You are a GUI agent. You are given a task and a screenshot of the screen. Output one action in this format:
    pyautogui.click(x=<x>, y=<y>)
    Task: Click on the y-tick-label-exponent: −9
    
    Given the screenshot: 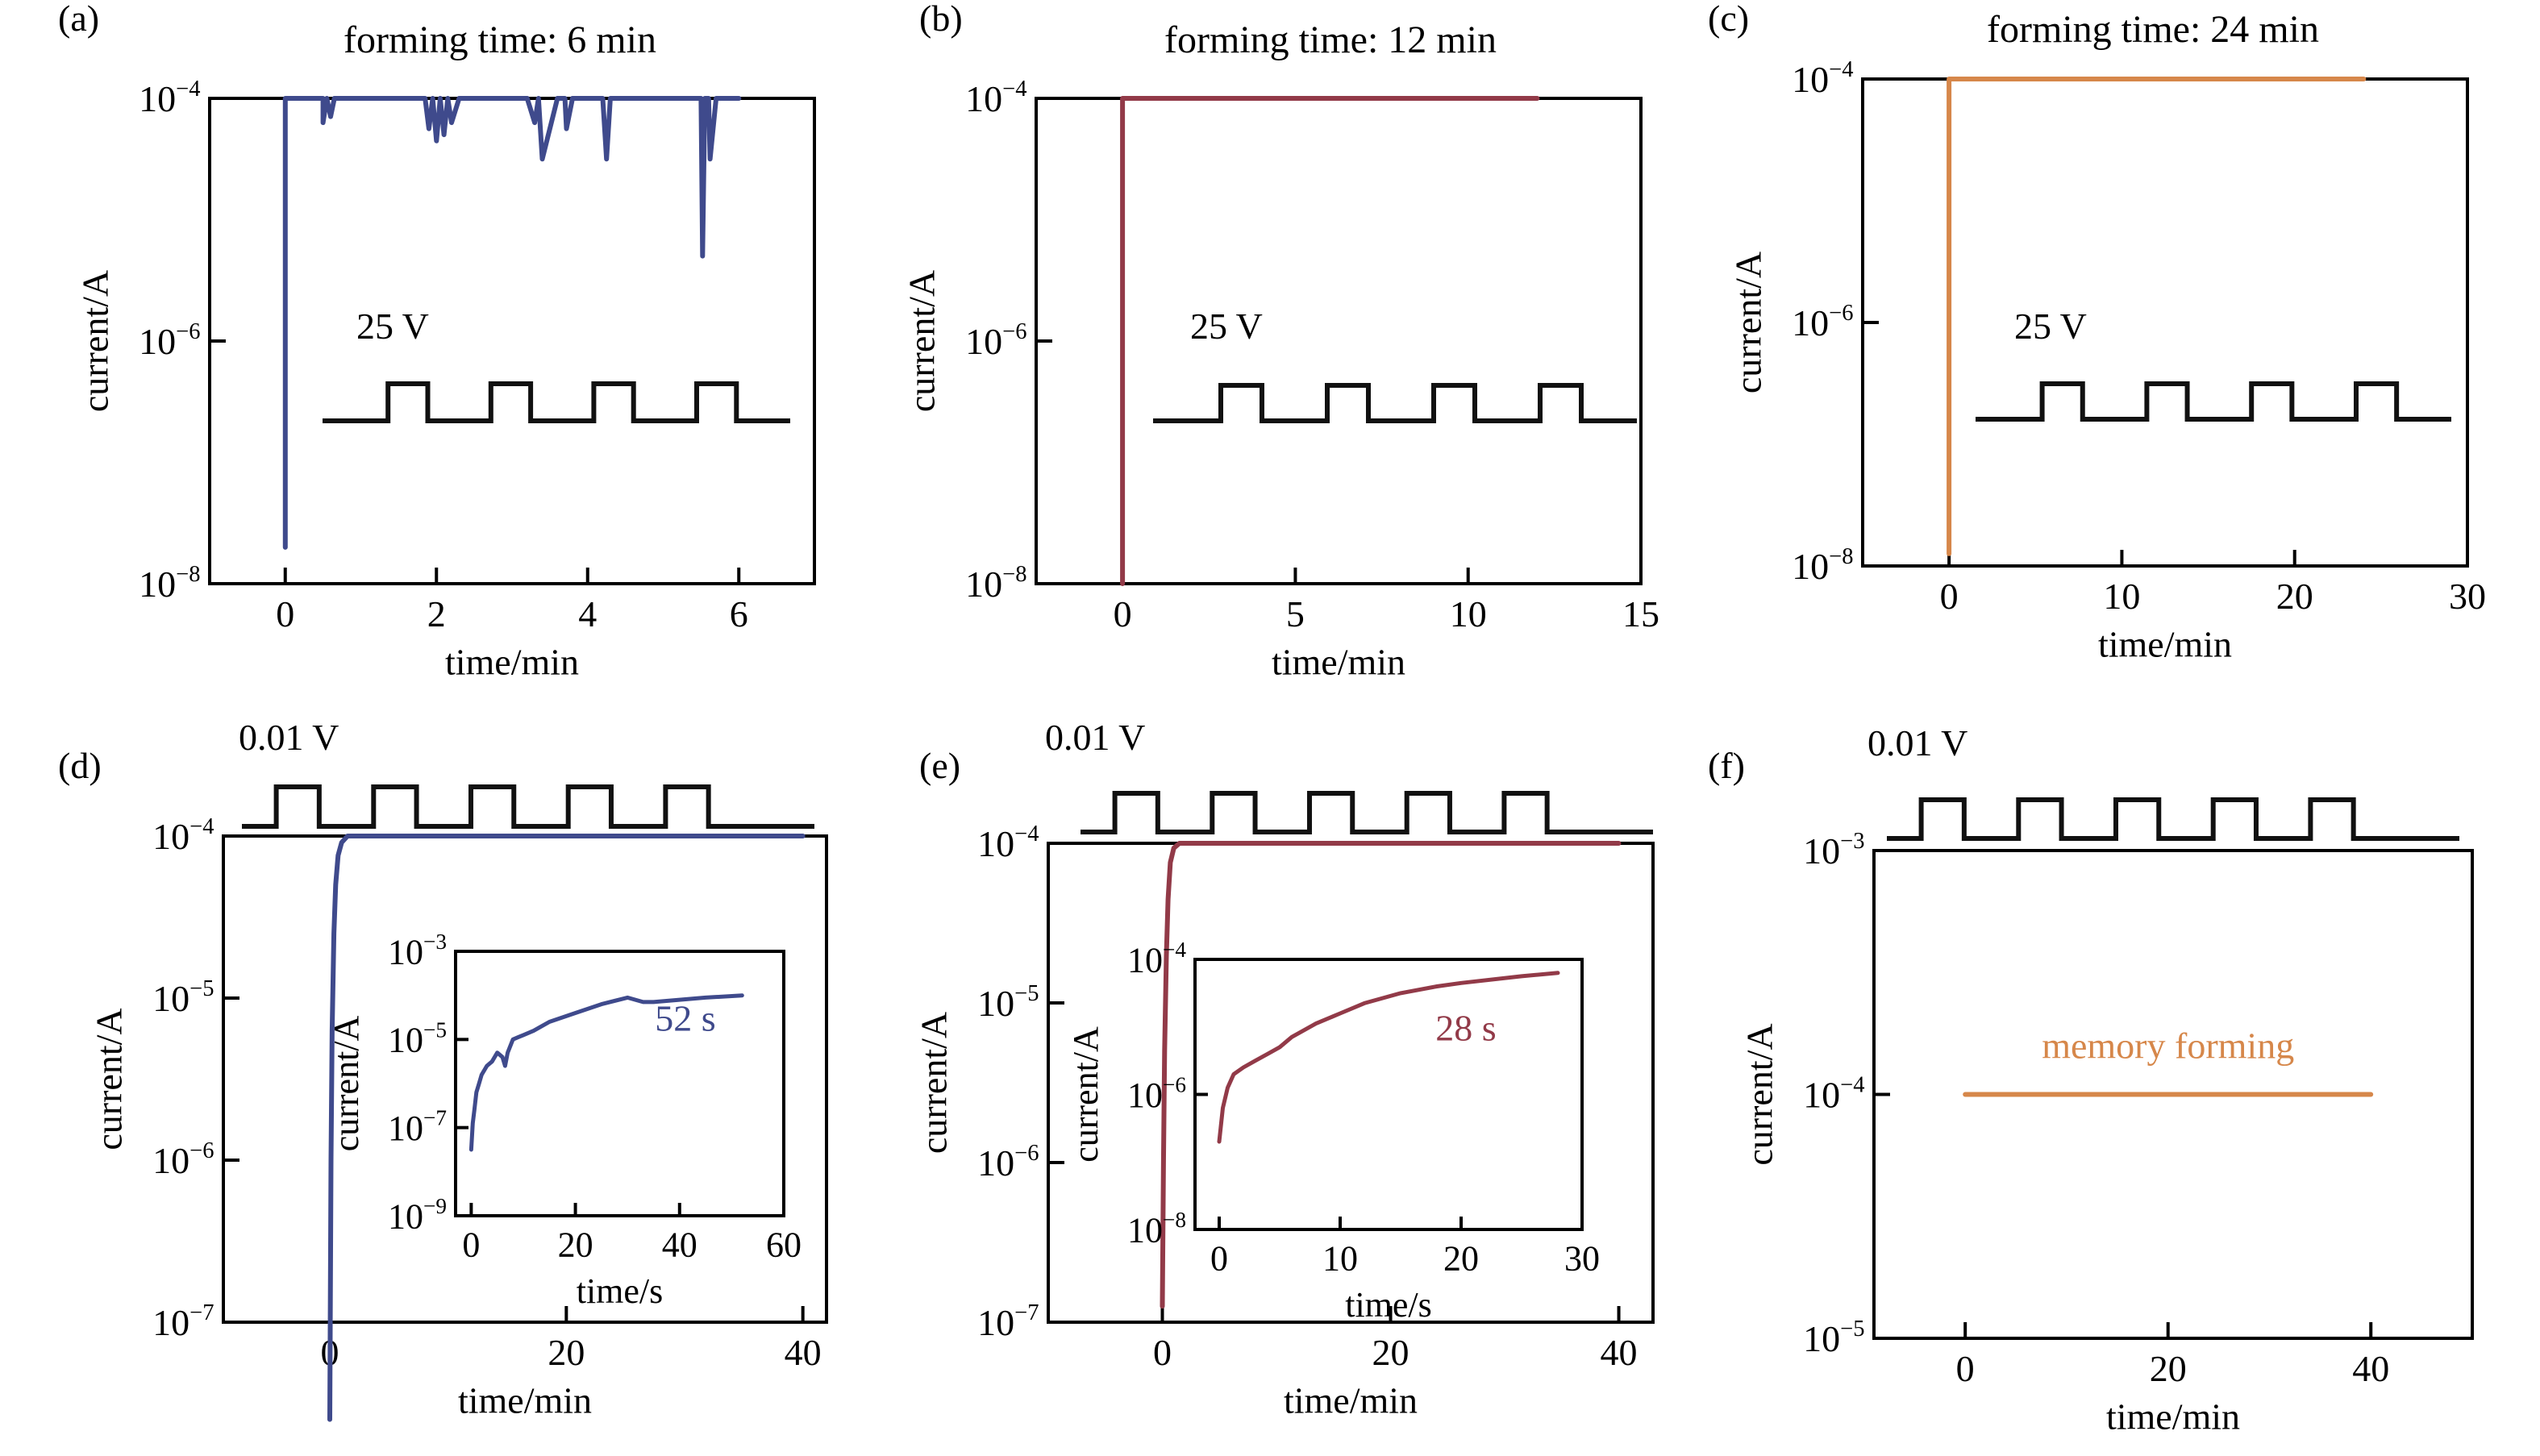 What is the action you would take?
    pyautogui.click(x=435, y=1206)
    